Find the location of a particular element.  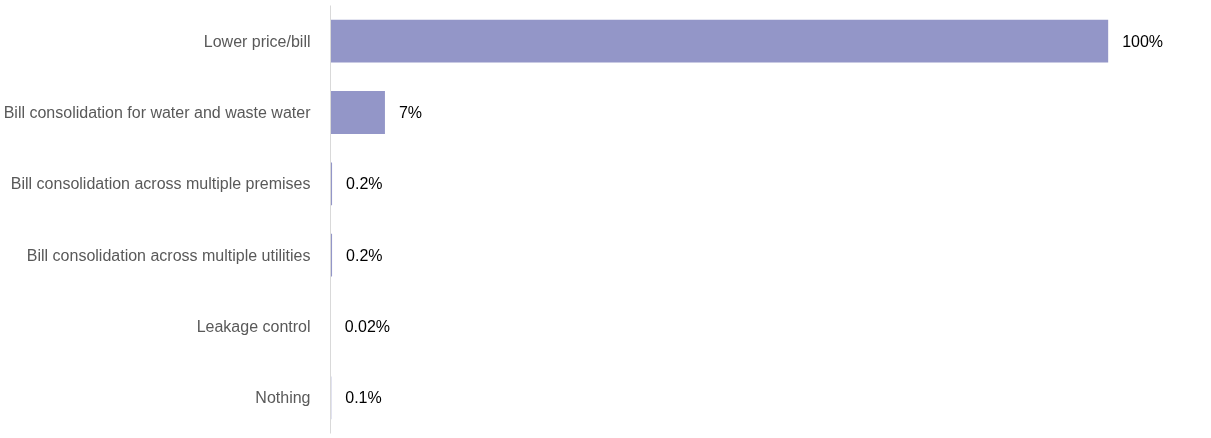

y-tick-label: Bill consolidation across multiple premises is located at coordinates (160, 184).